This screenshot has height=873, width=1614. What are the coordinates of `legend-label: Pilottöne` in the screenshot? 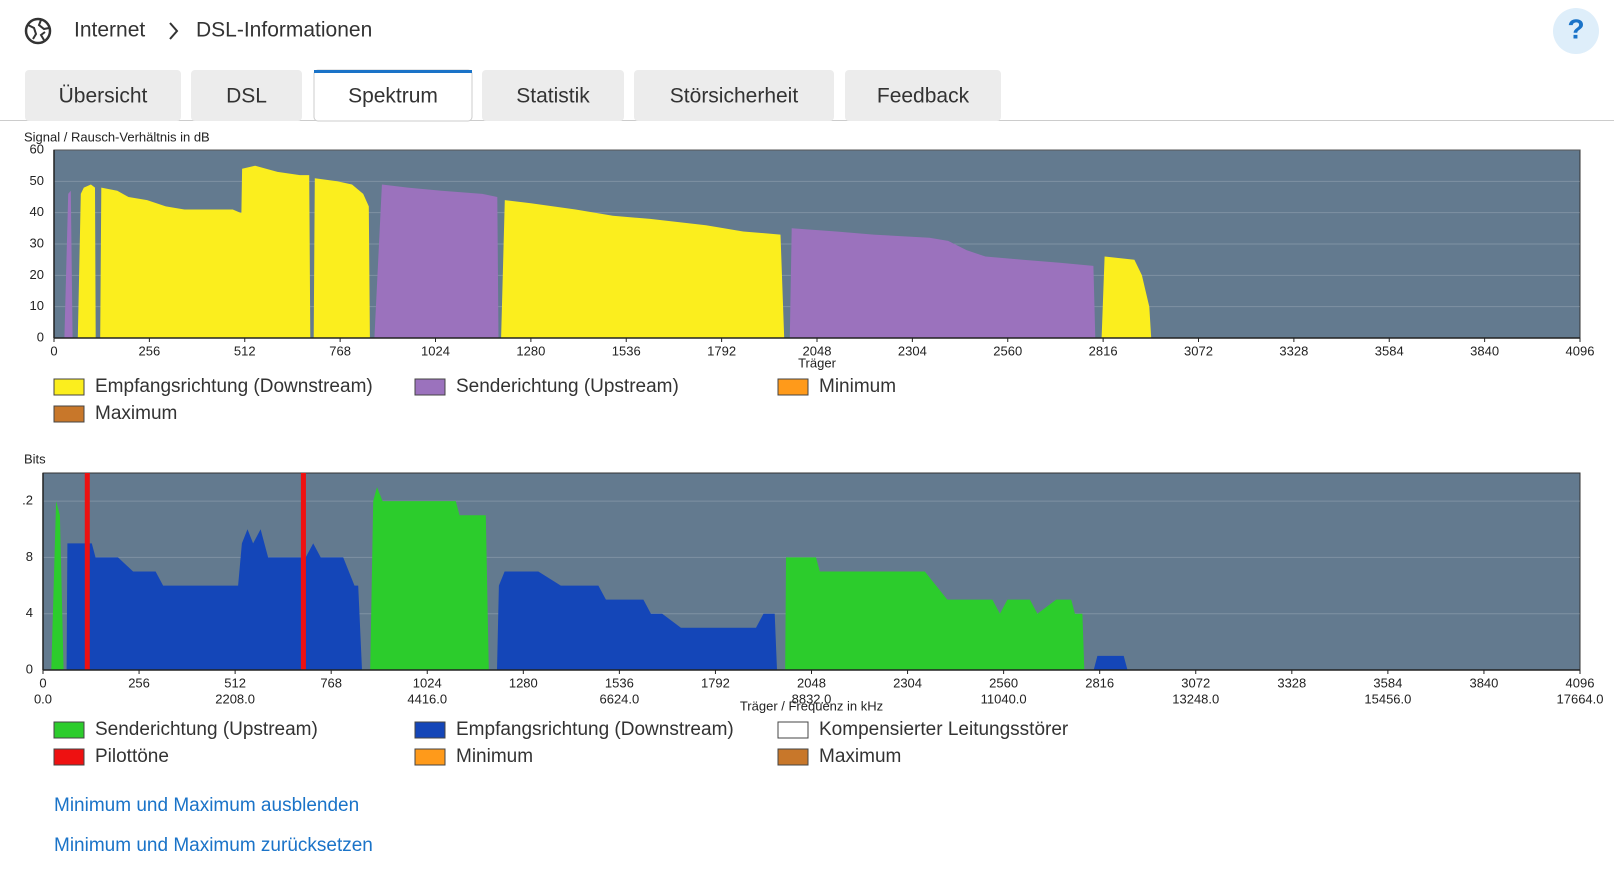 It's located at (132, 756).